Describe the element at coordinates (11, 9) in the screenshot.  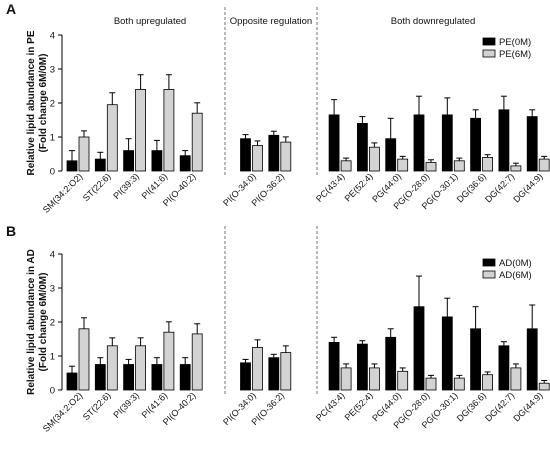
I see `panel-letter: A` at that location.